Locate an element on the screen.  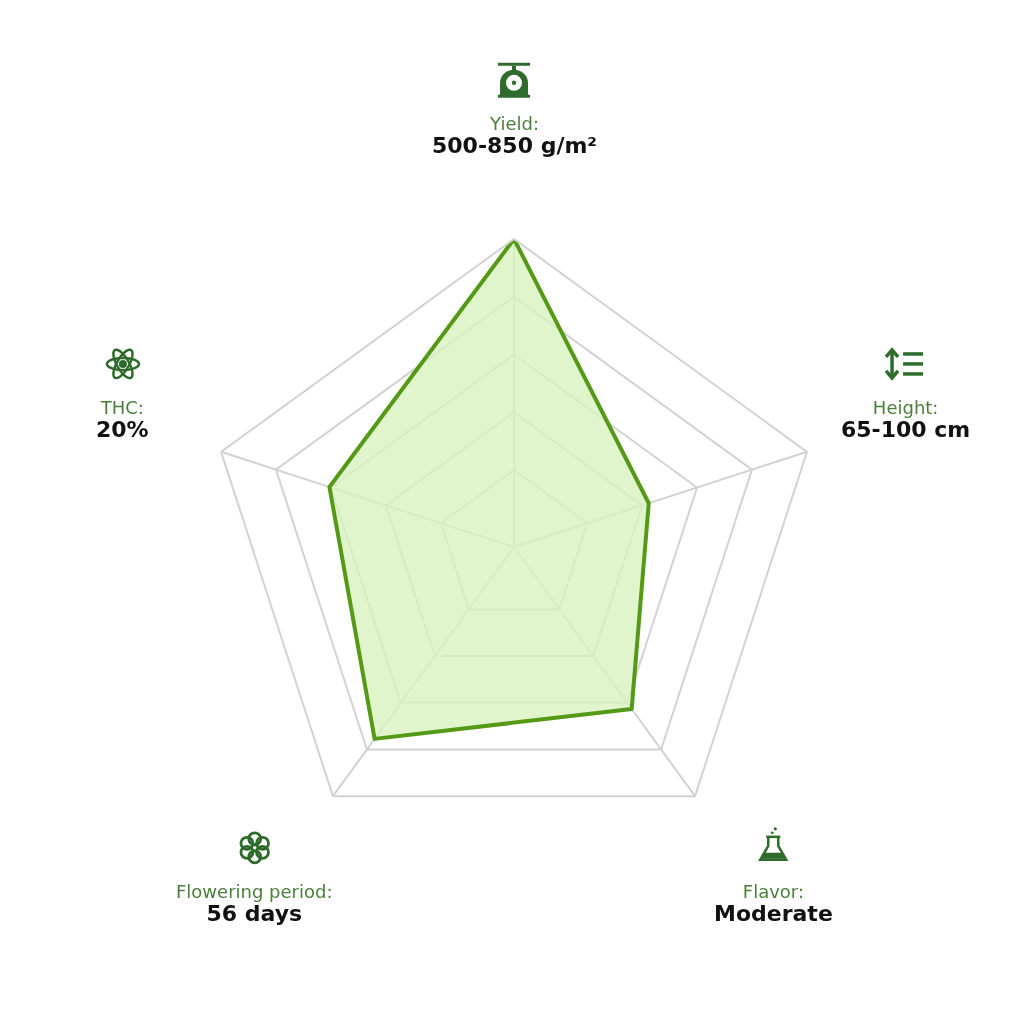
spoke-label: Yield: 500-850 g/m² is located at coordinates (514, 136).